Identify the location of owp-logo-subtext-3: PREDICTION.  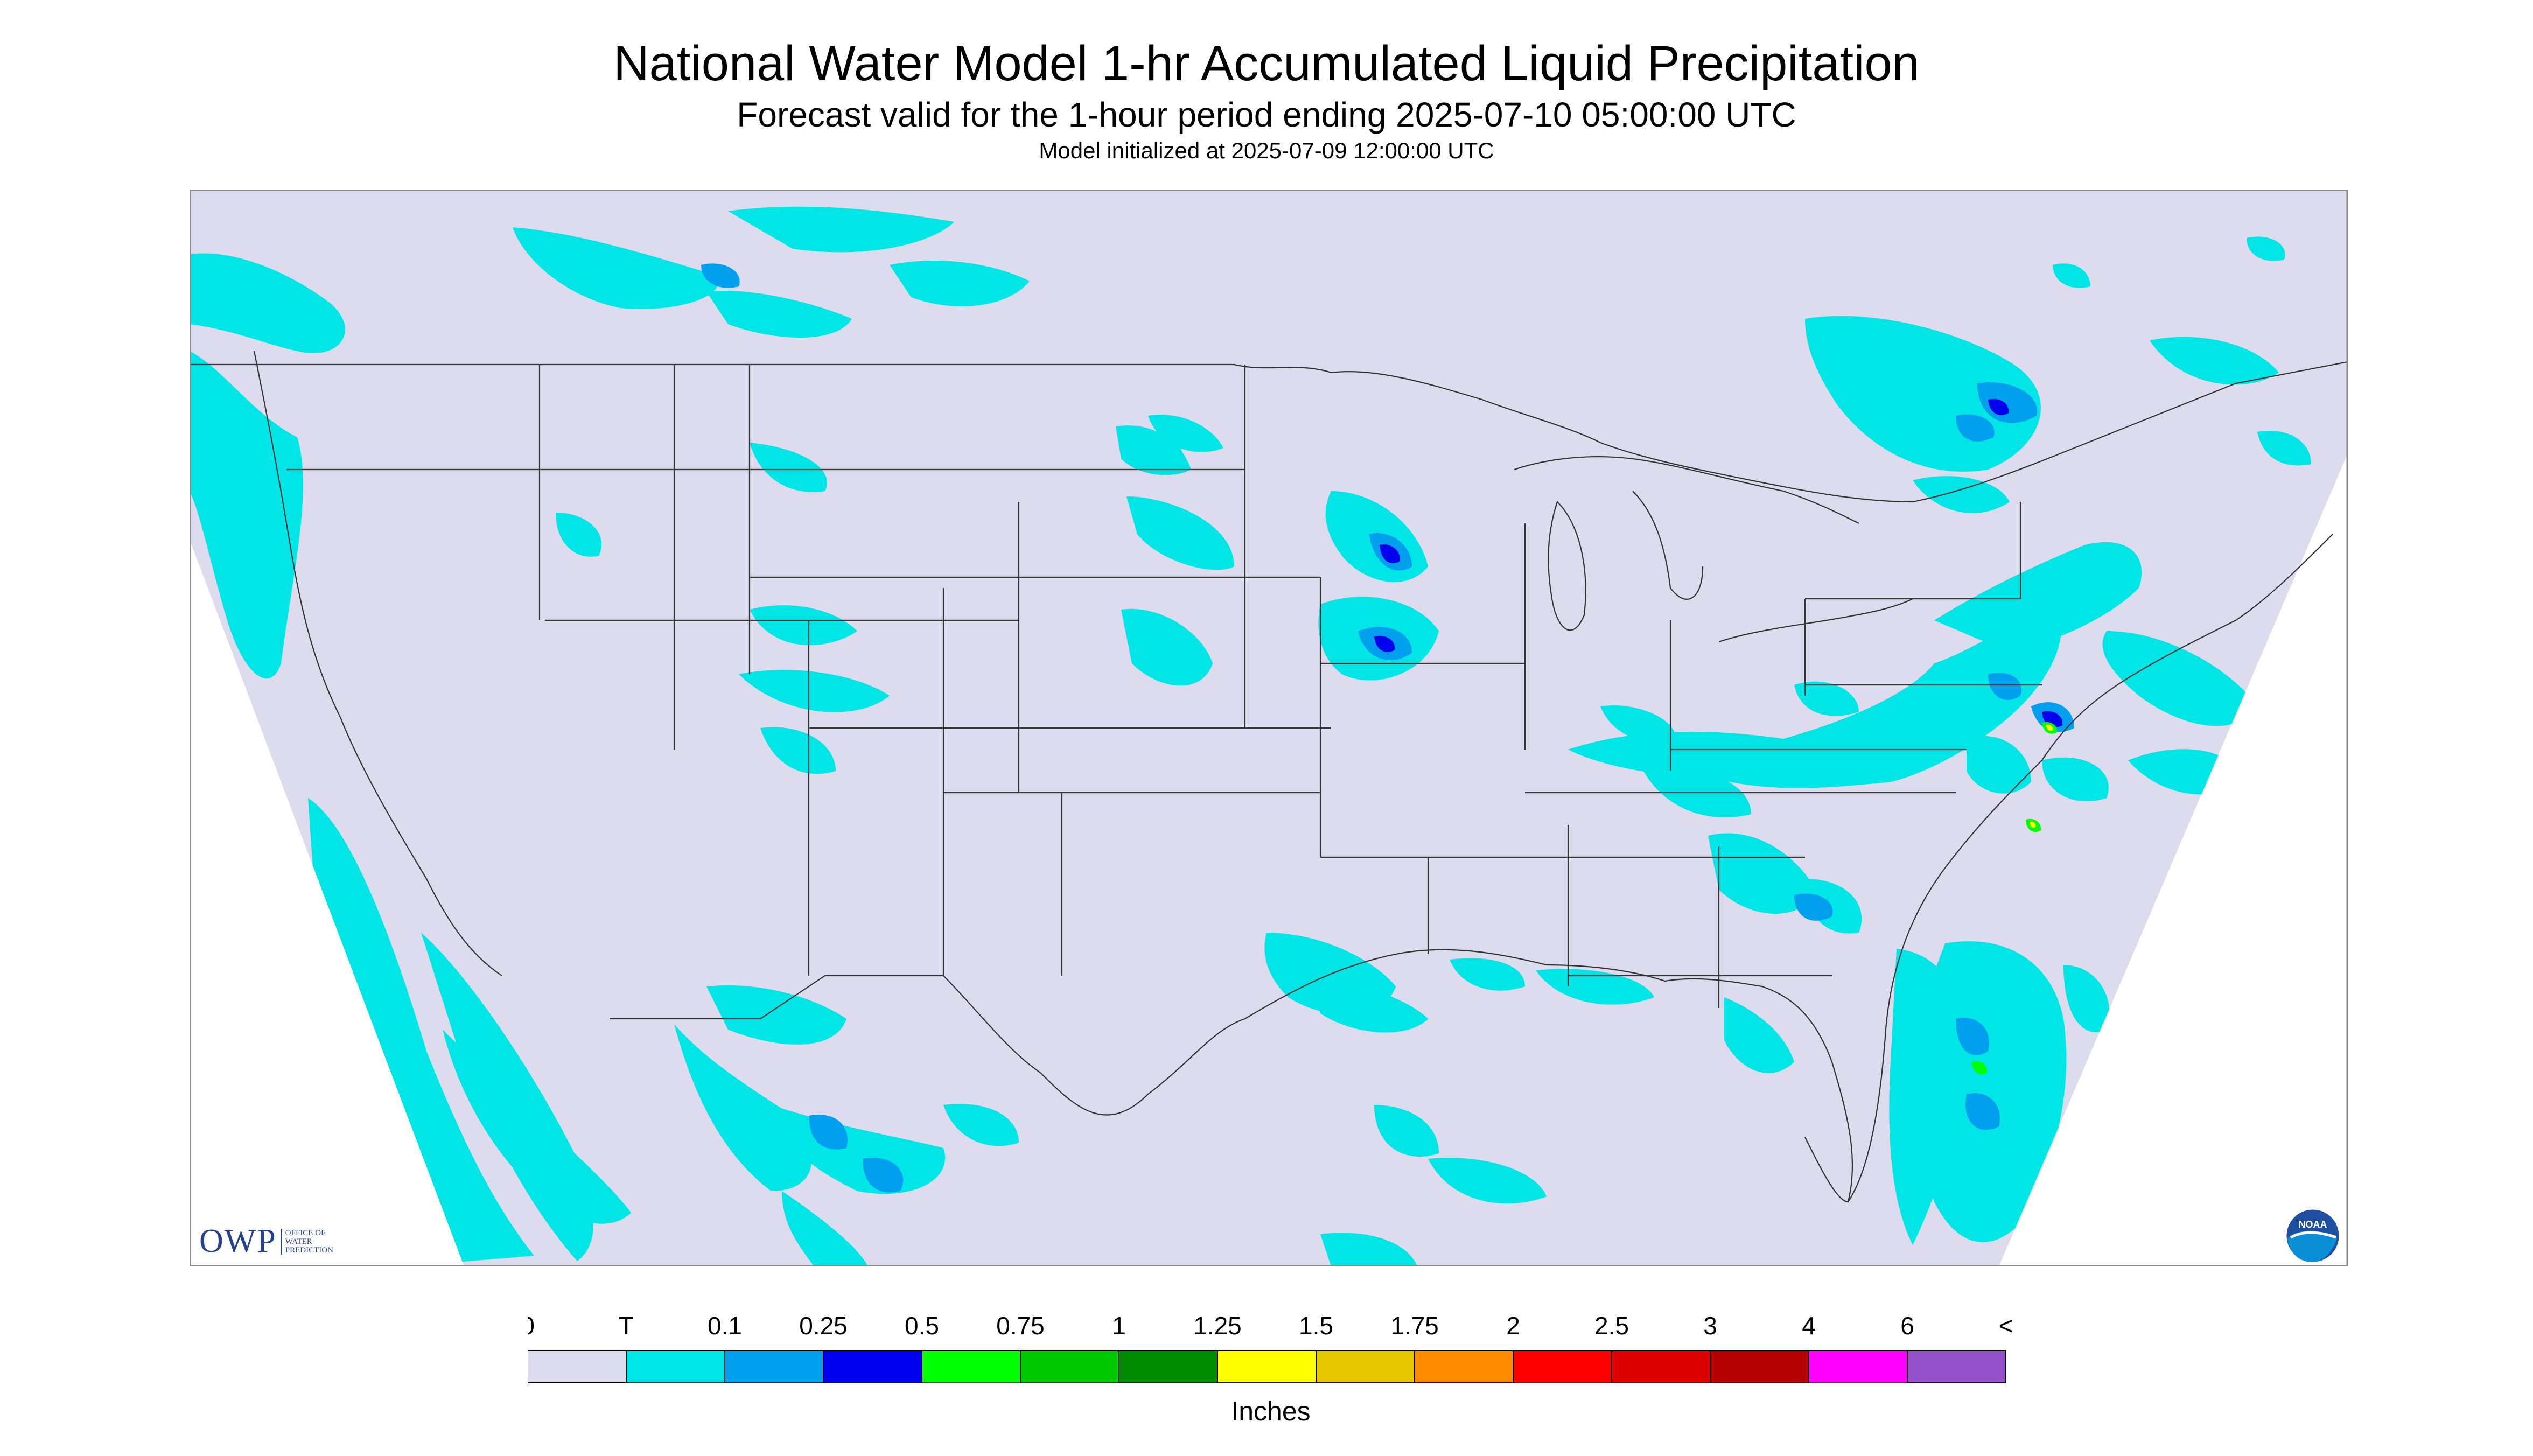
(309, 1250).